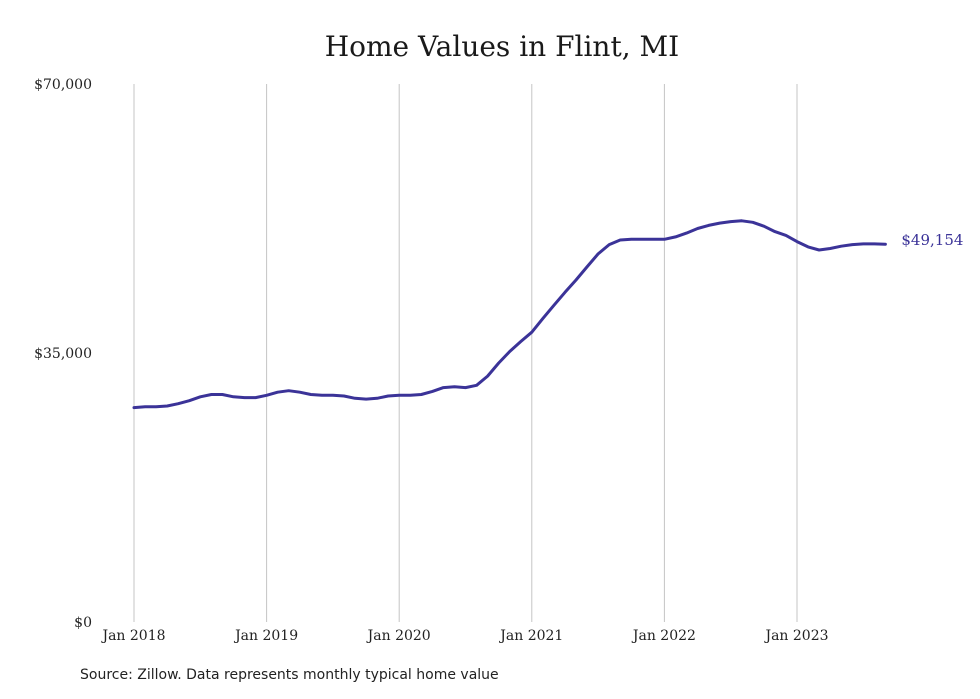  I want to click on y-tick-label-0: $0, so click(83, 623).